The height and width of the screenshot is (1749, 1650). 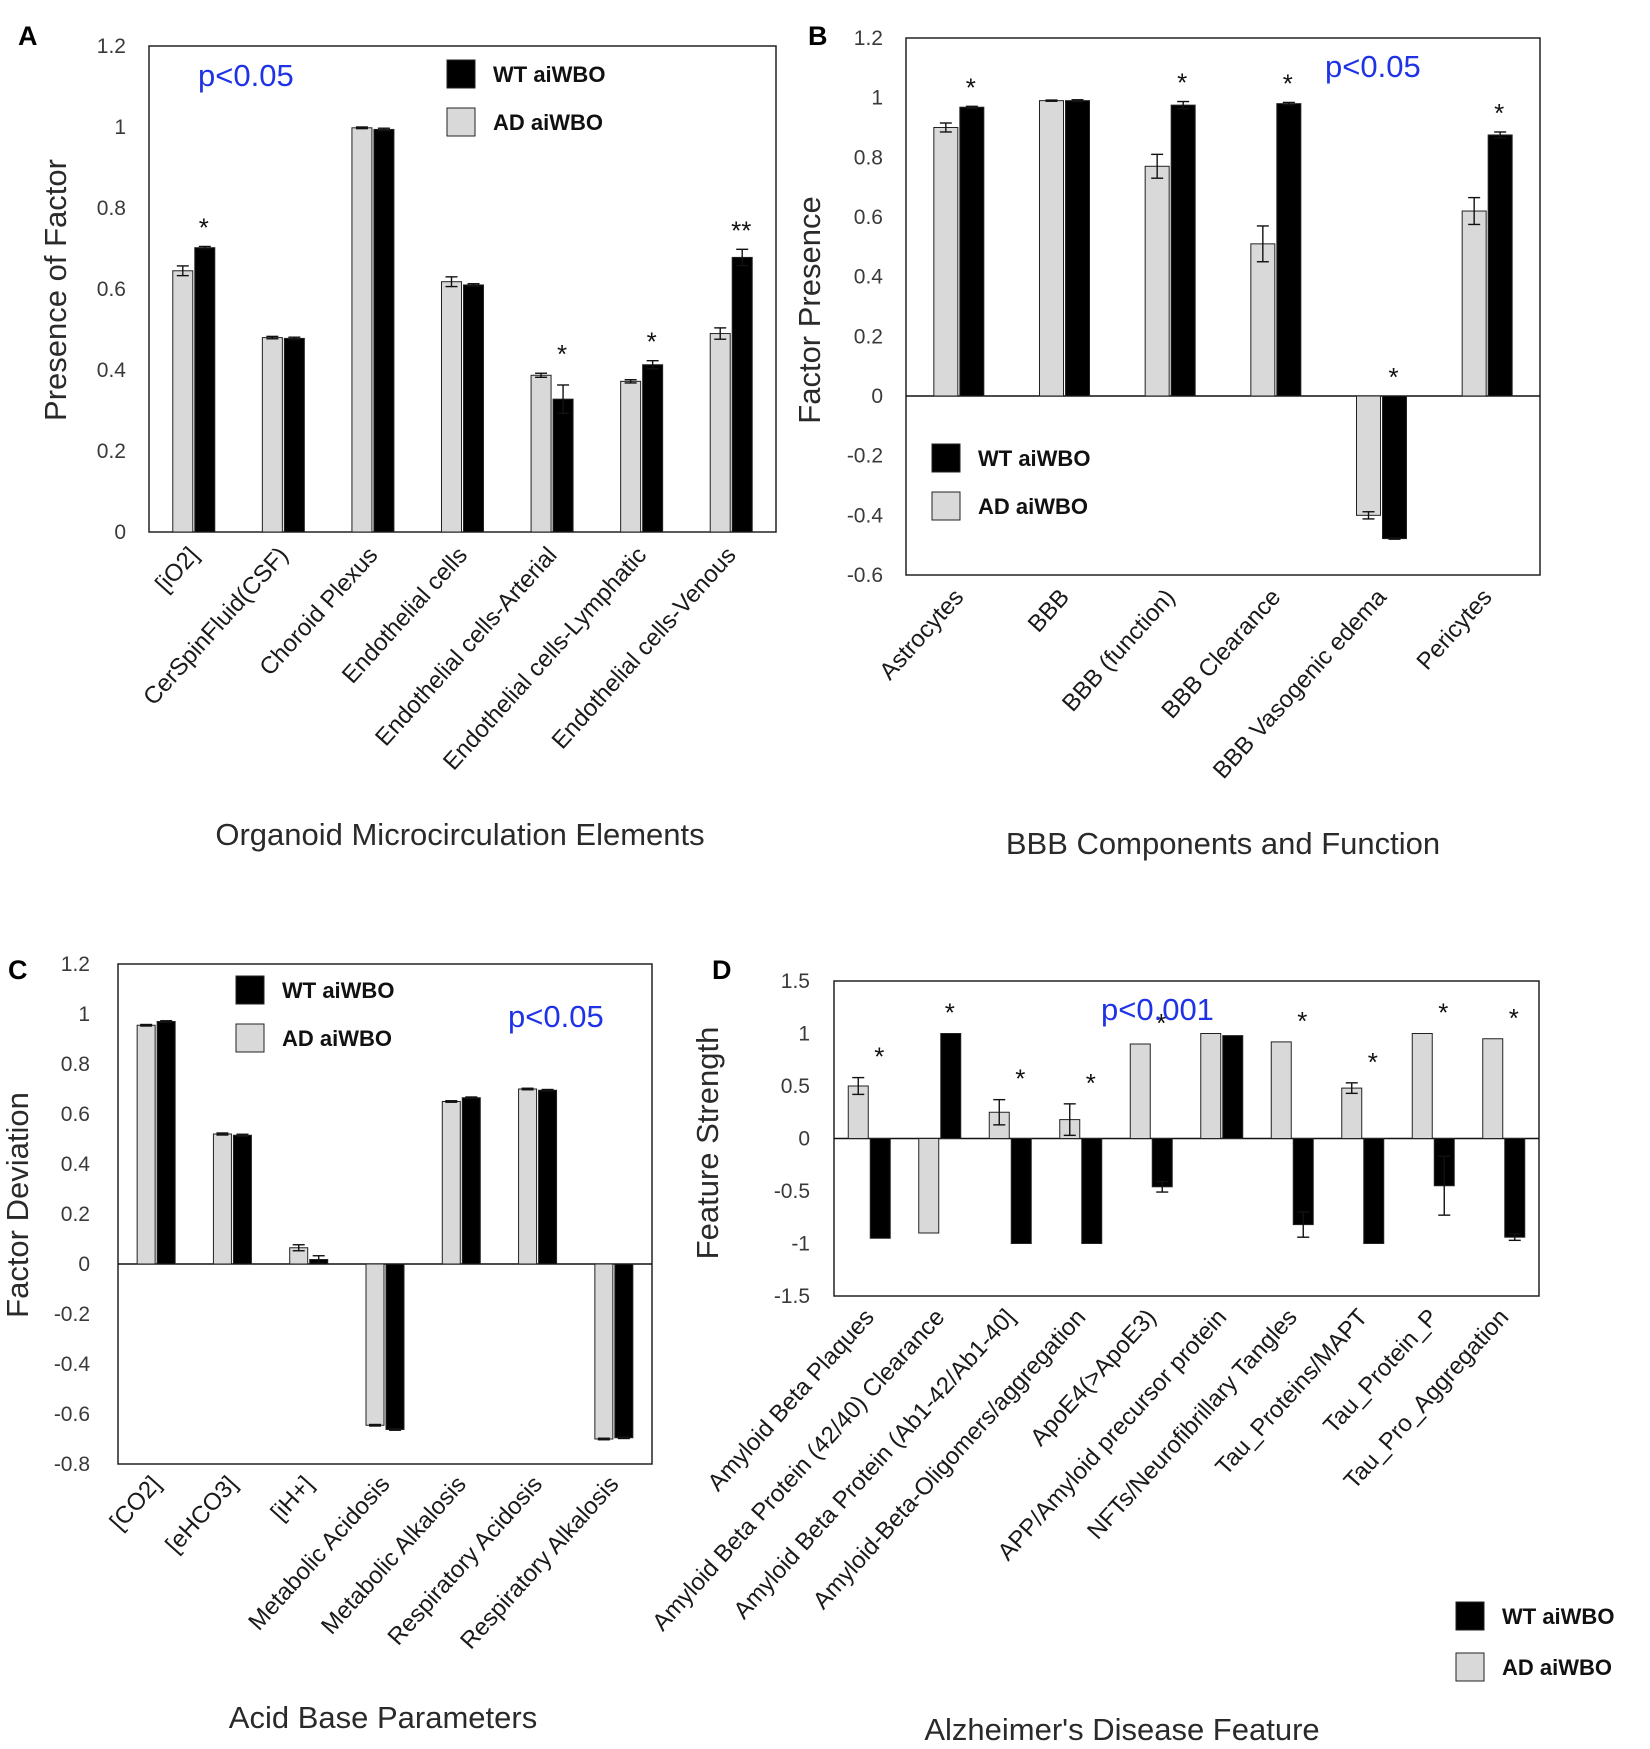 I want to click on y-tick-label: 1.5, so click(x=795, y=981).